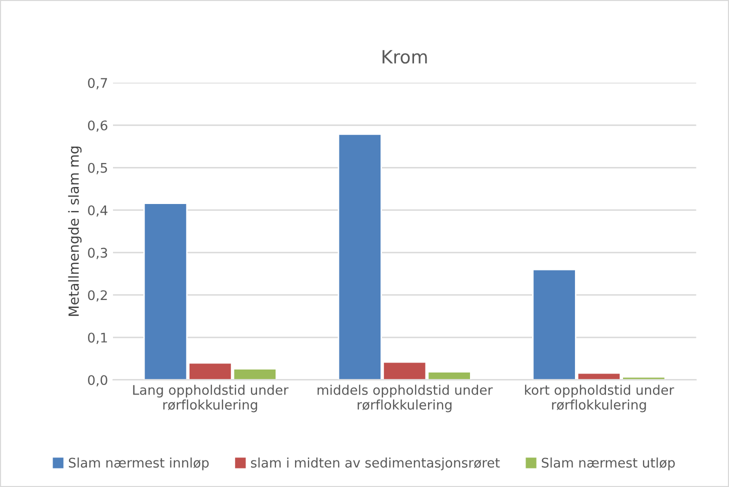 The width and height of the screenshot is (729, 487). Describe the element at coordinates (97, 296) in the screenshot. I see `y-tick-label: 0,2` at that location.